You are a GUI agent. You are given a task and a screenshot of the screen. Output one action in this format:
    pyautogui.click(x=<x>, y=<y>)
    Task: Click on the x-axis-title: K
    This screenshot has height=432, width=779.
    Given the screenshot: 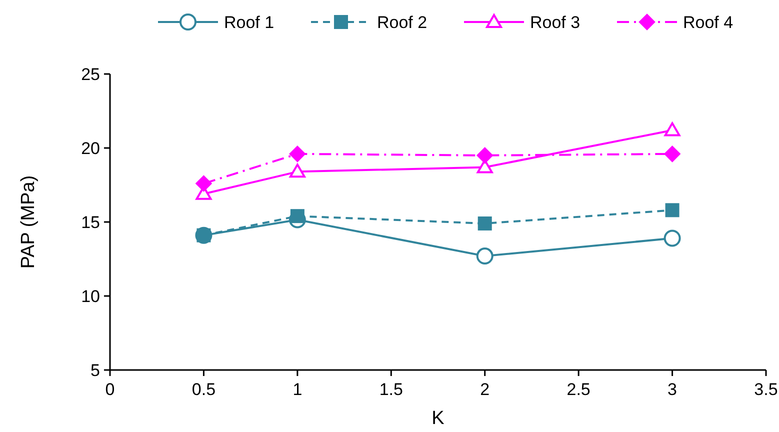 What is the action you would take?
    pyautogui.click(x=438, y=418)
    